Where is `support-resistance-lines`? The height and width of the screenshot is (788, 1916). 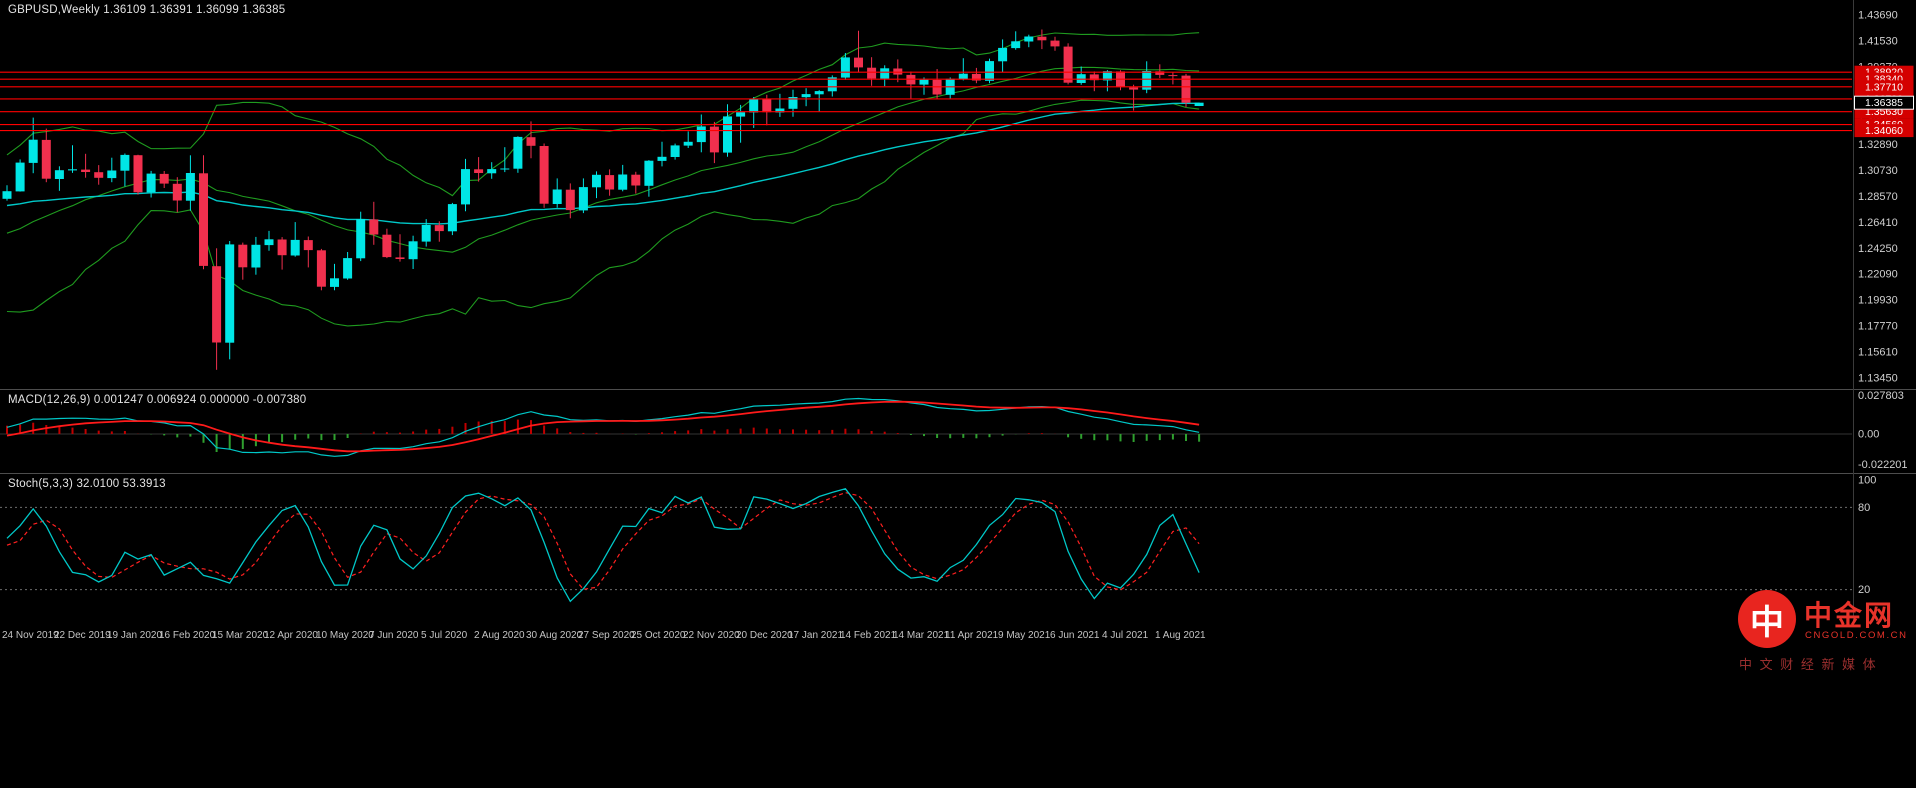 support-resistance-lines is located at coordinates (926, 101).